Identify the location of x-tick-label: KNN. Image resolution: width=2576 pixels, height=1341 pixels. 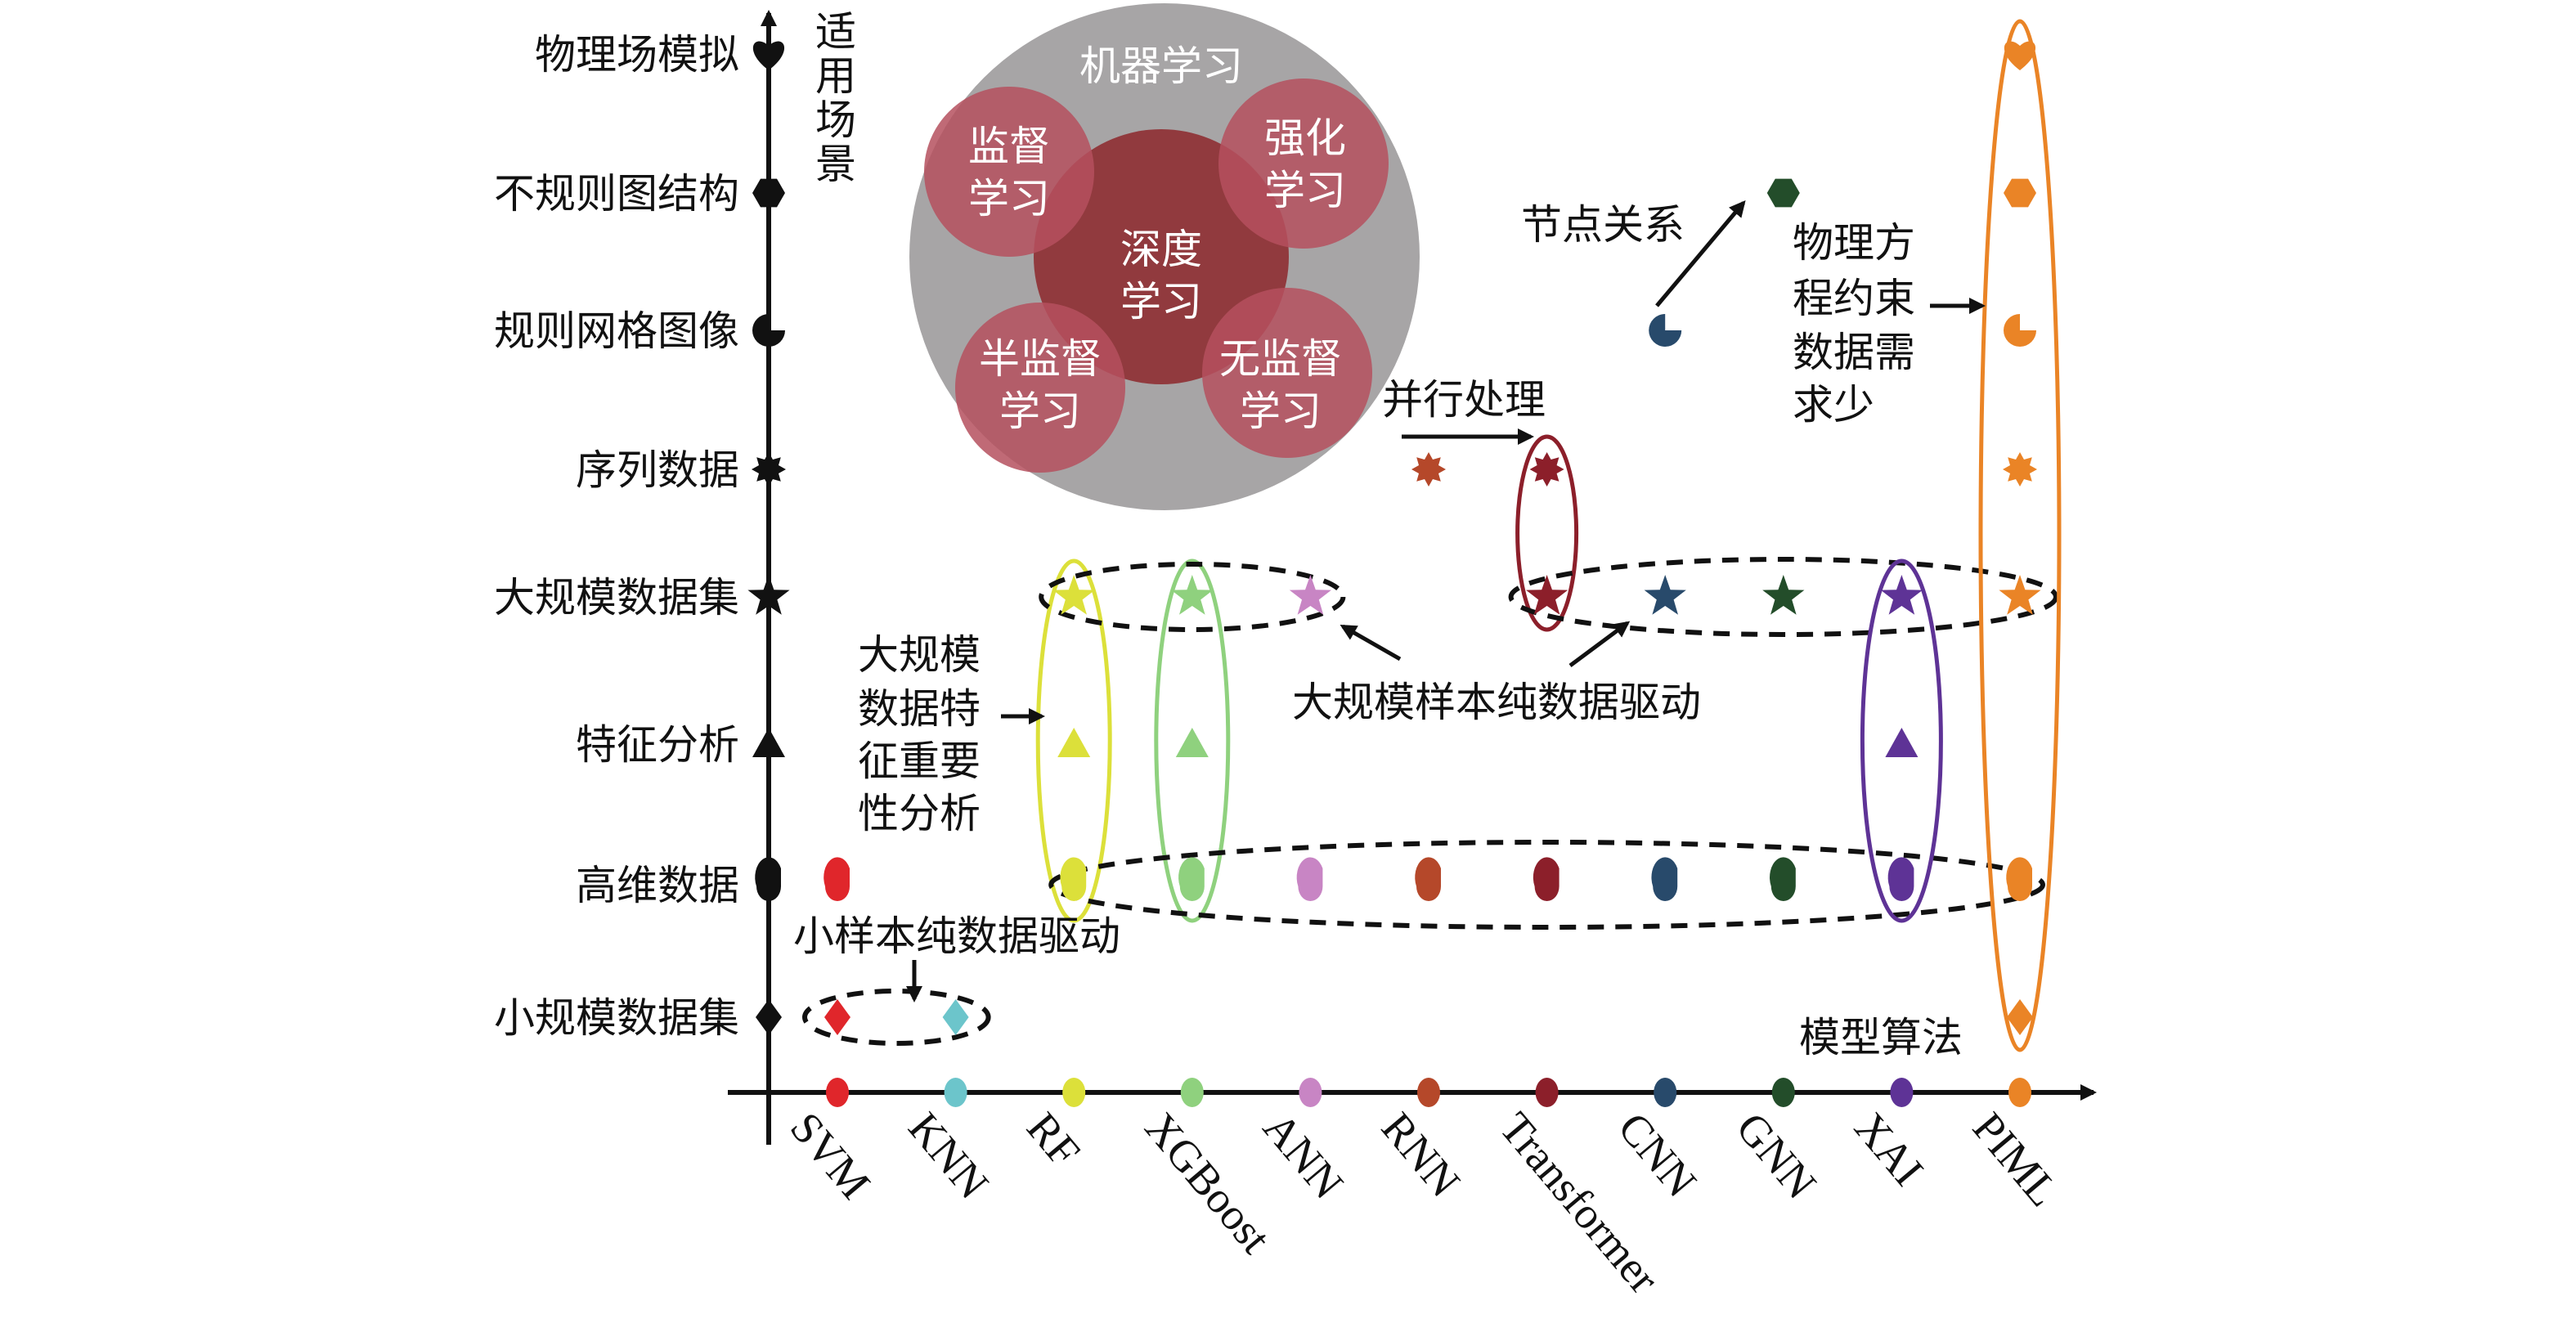
(948, 1155).